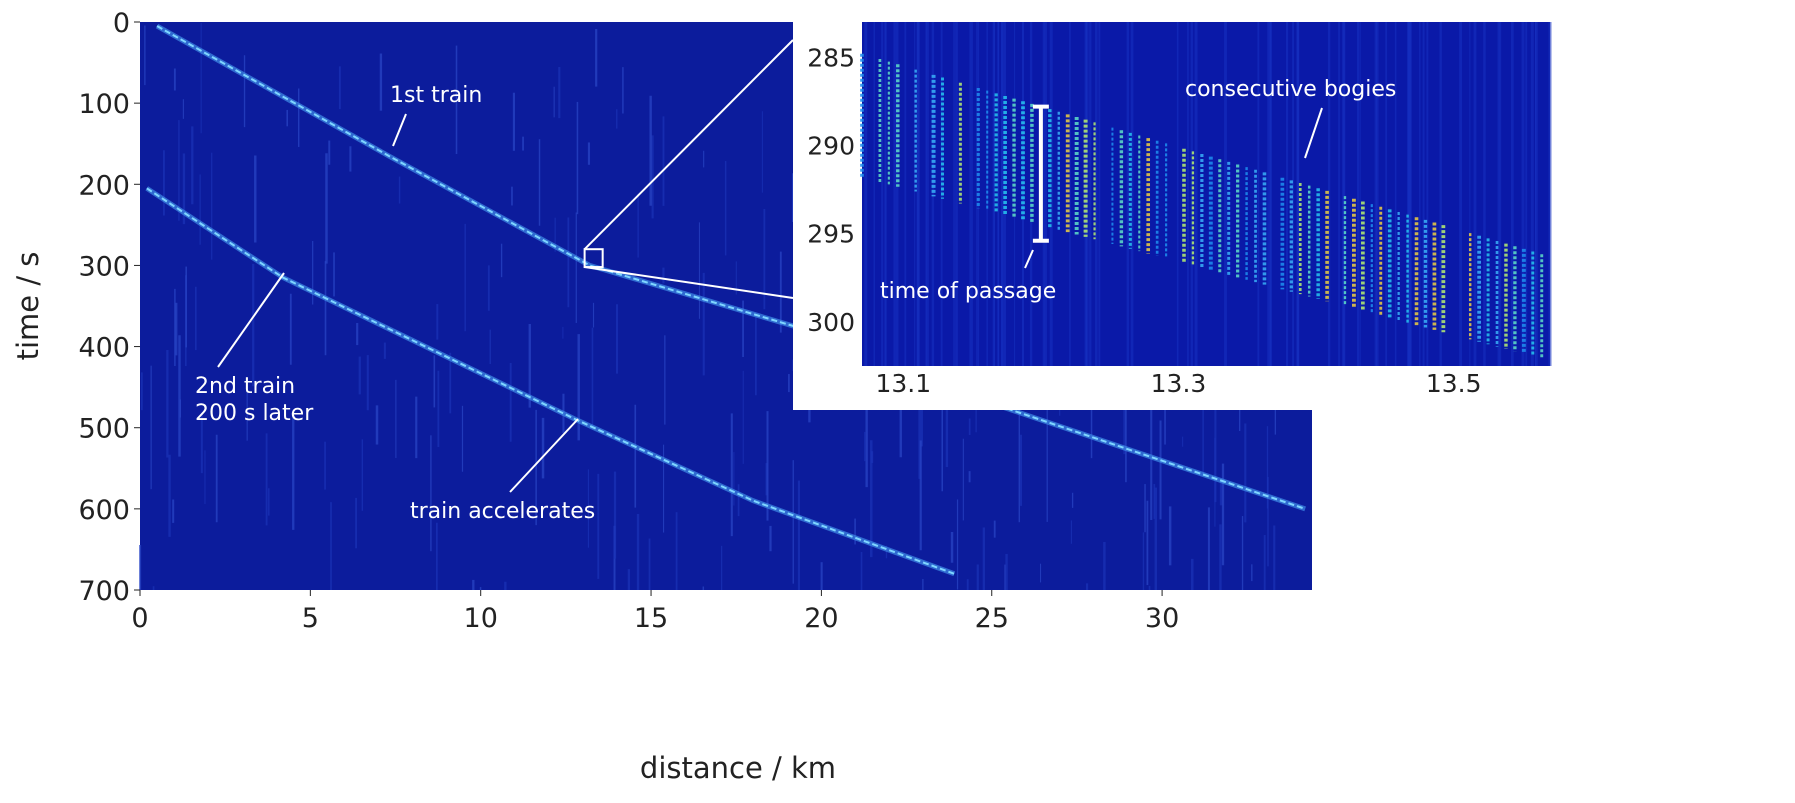  What do you see at coordinates (104, 510) in the screenshot?
I see `y-tick-label: 600` at bounding box center [104, 510].